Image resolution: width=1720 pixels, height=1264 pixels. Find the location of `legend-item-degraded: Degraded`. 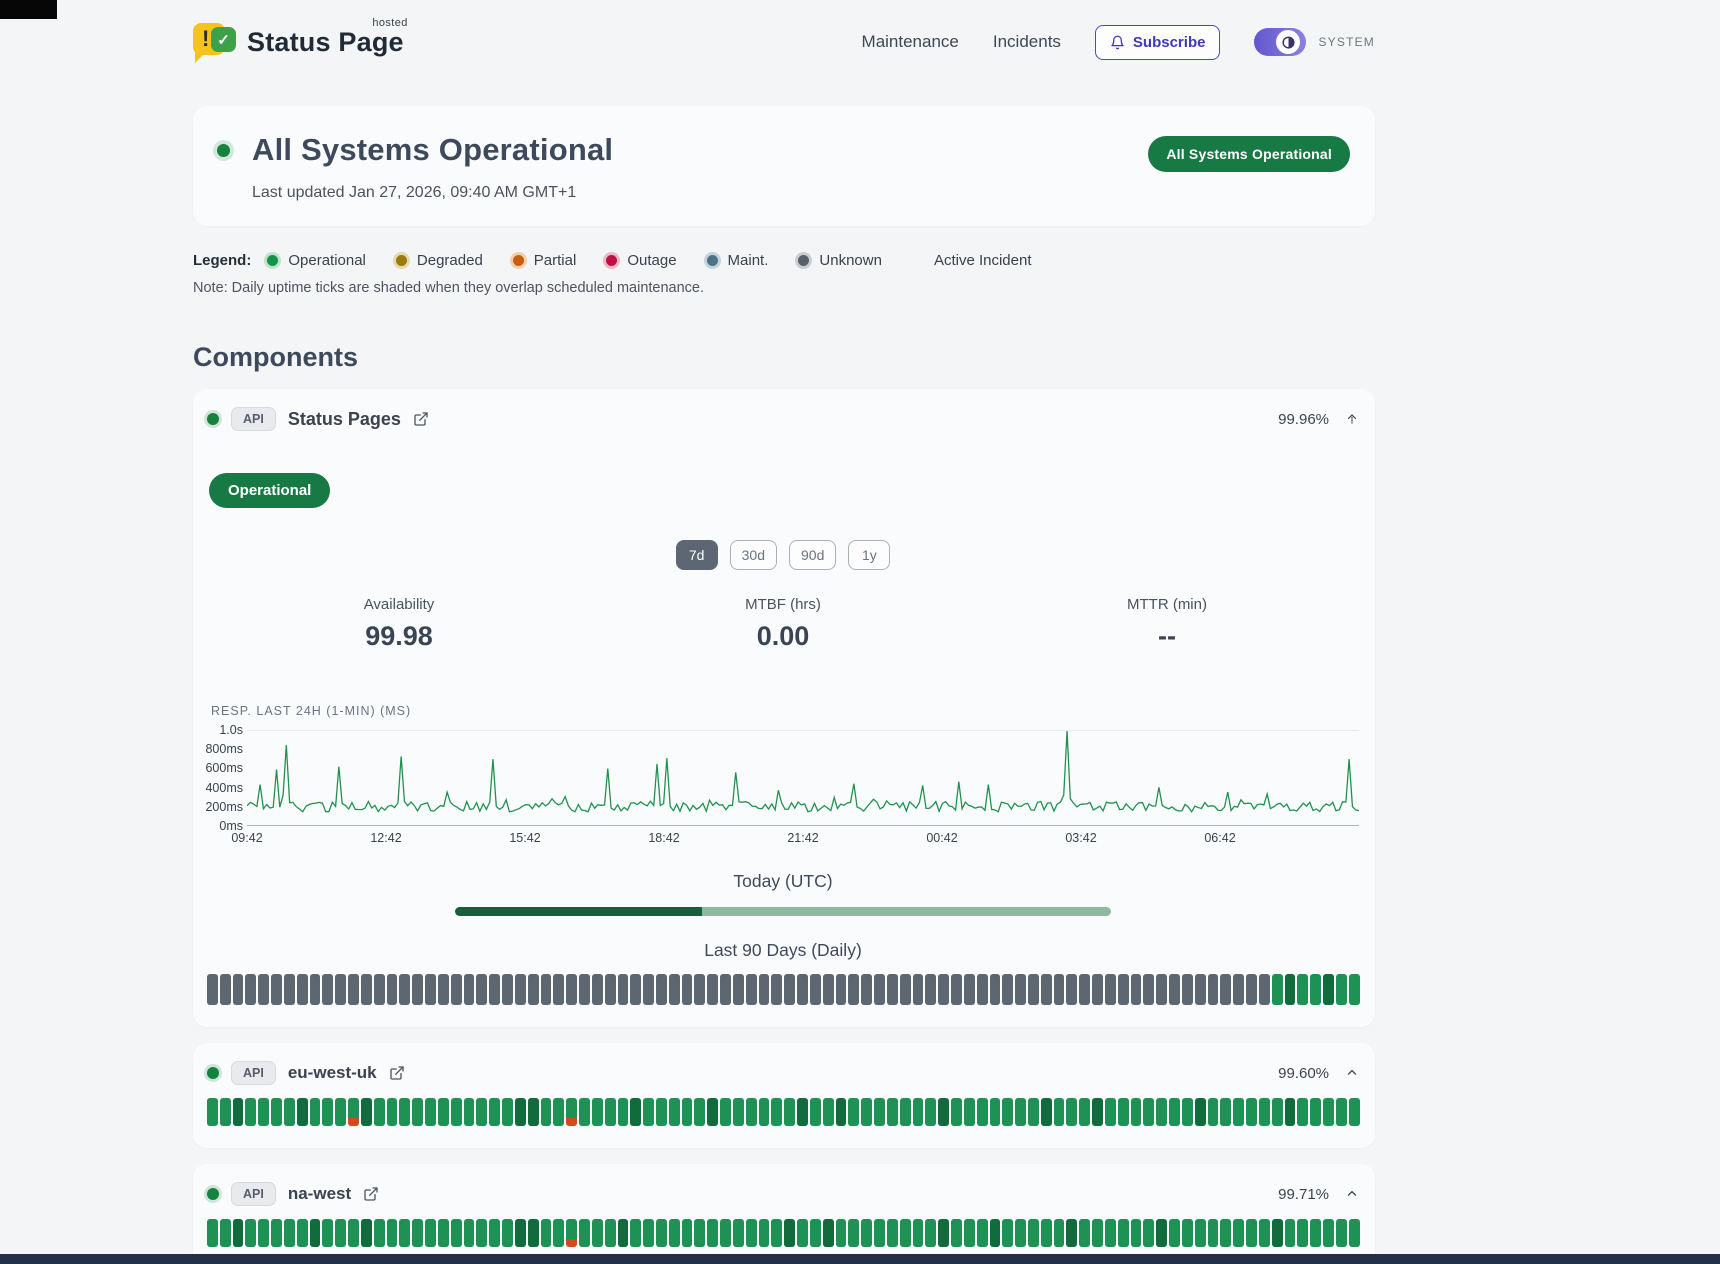

legend-item-degraded: Degraded is located at coordinates (439, 260).